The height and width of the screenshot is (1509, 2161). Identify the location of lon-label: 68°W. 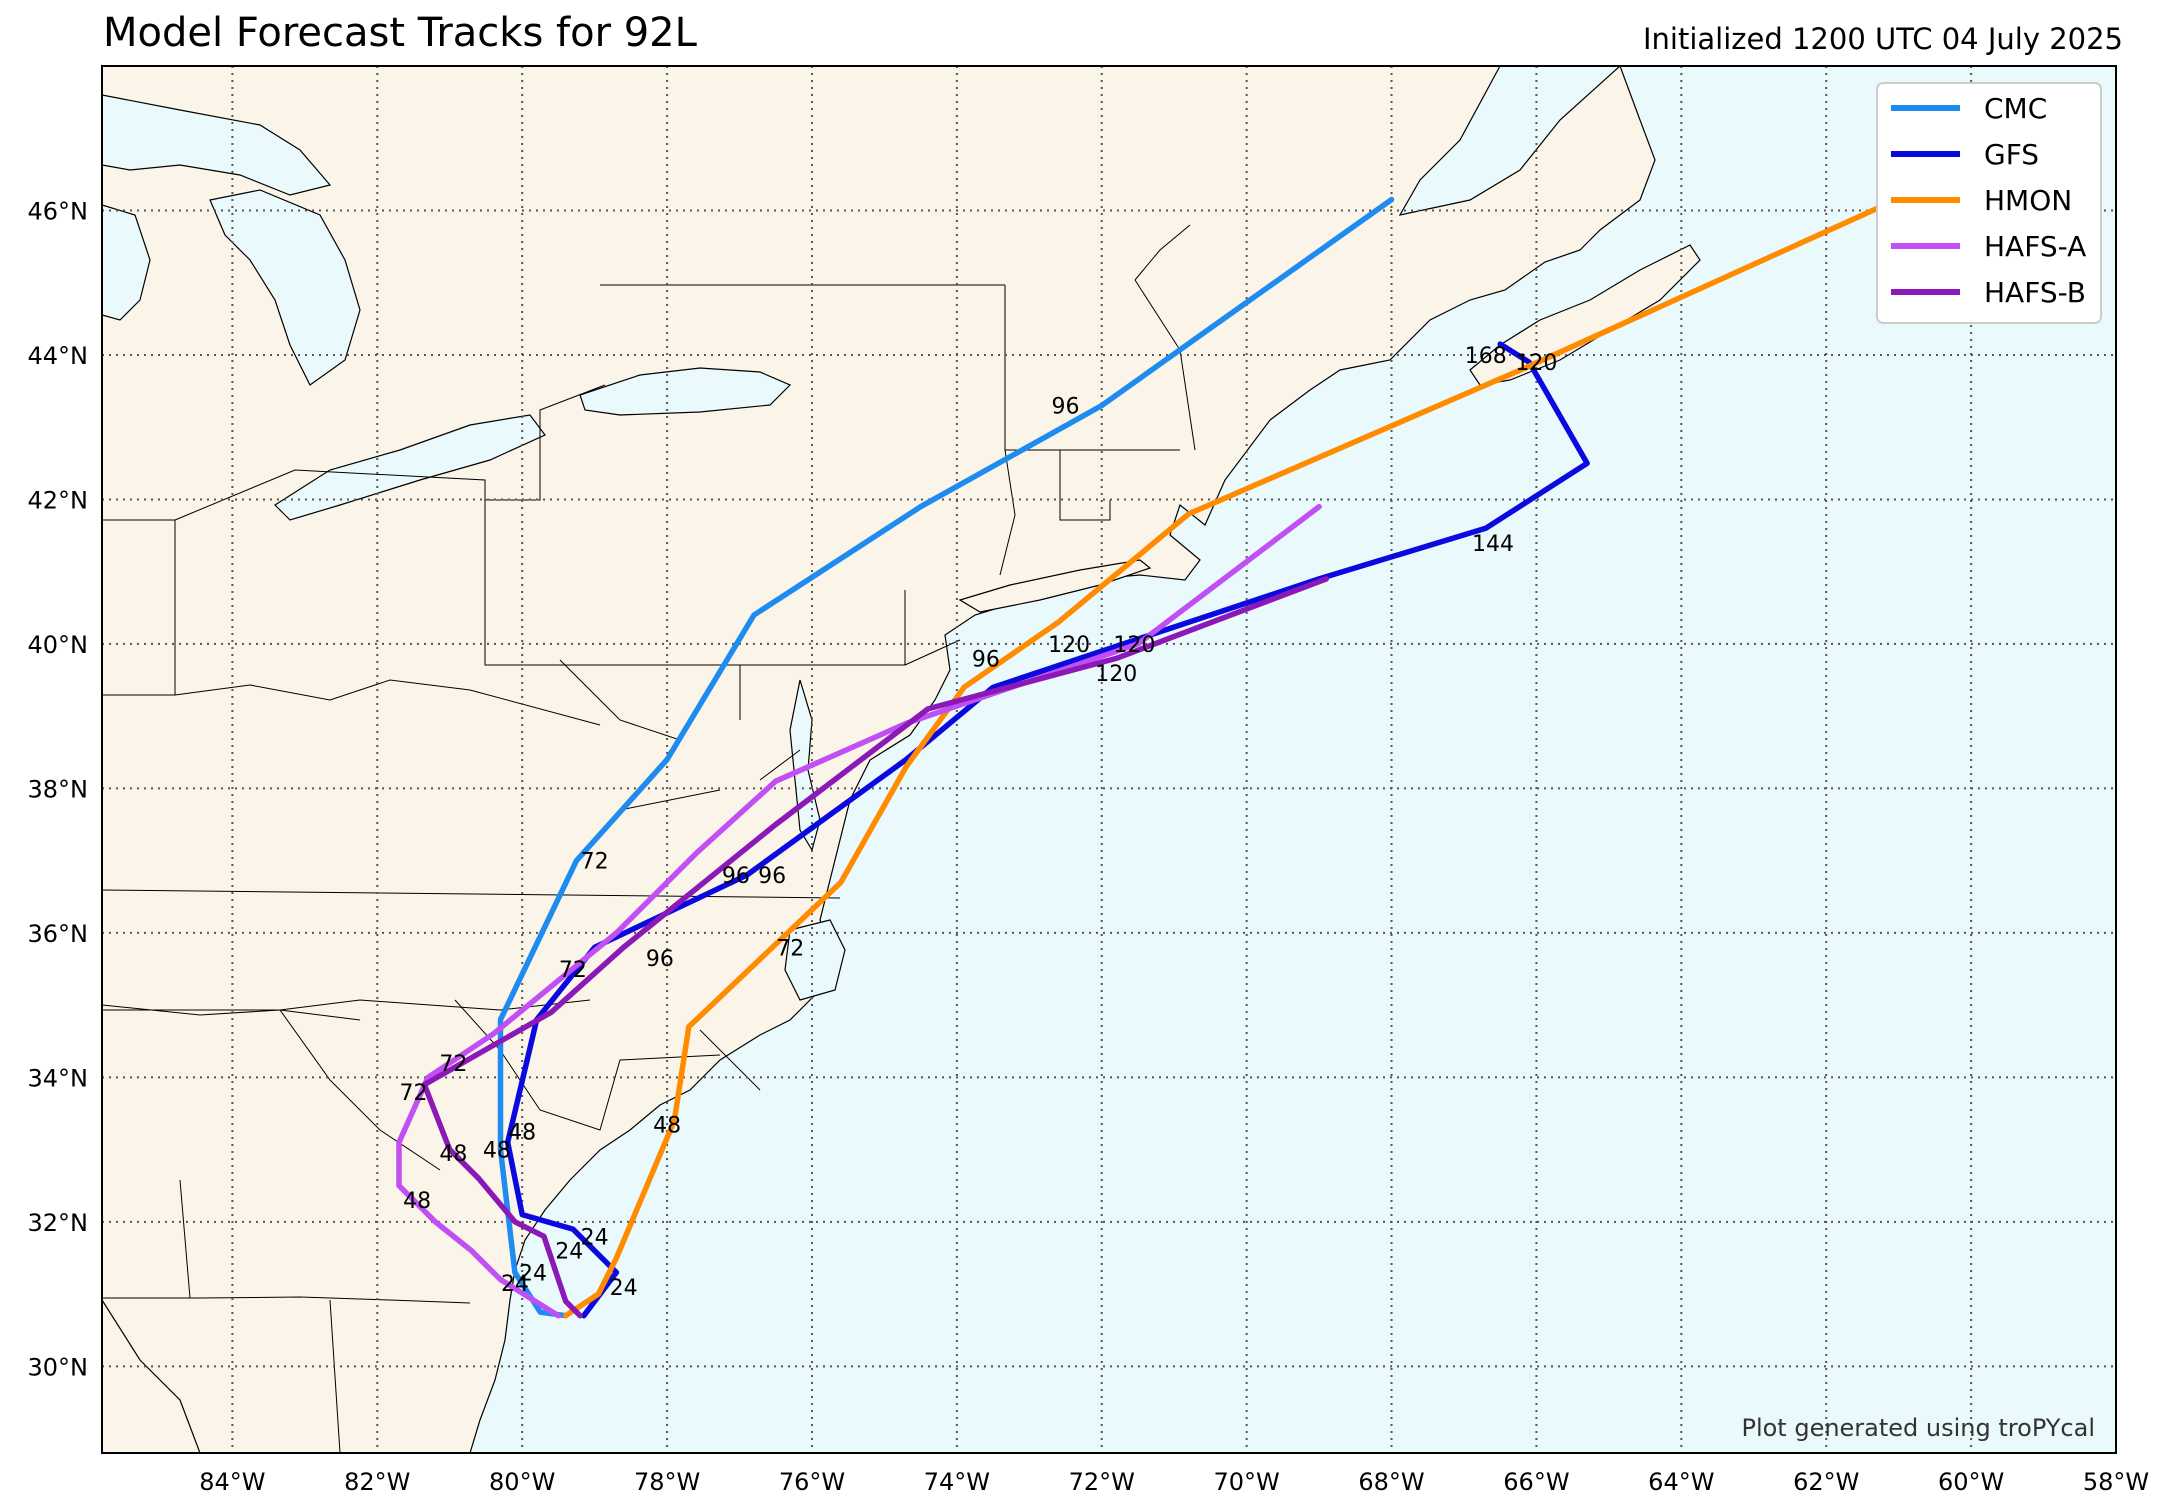
(1391, 1482).